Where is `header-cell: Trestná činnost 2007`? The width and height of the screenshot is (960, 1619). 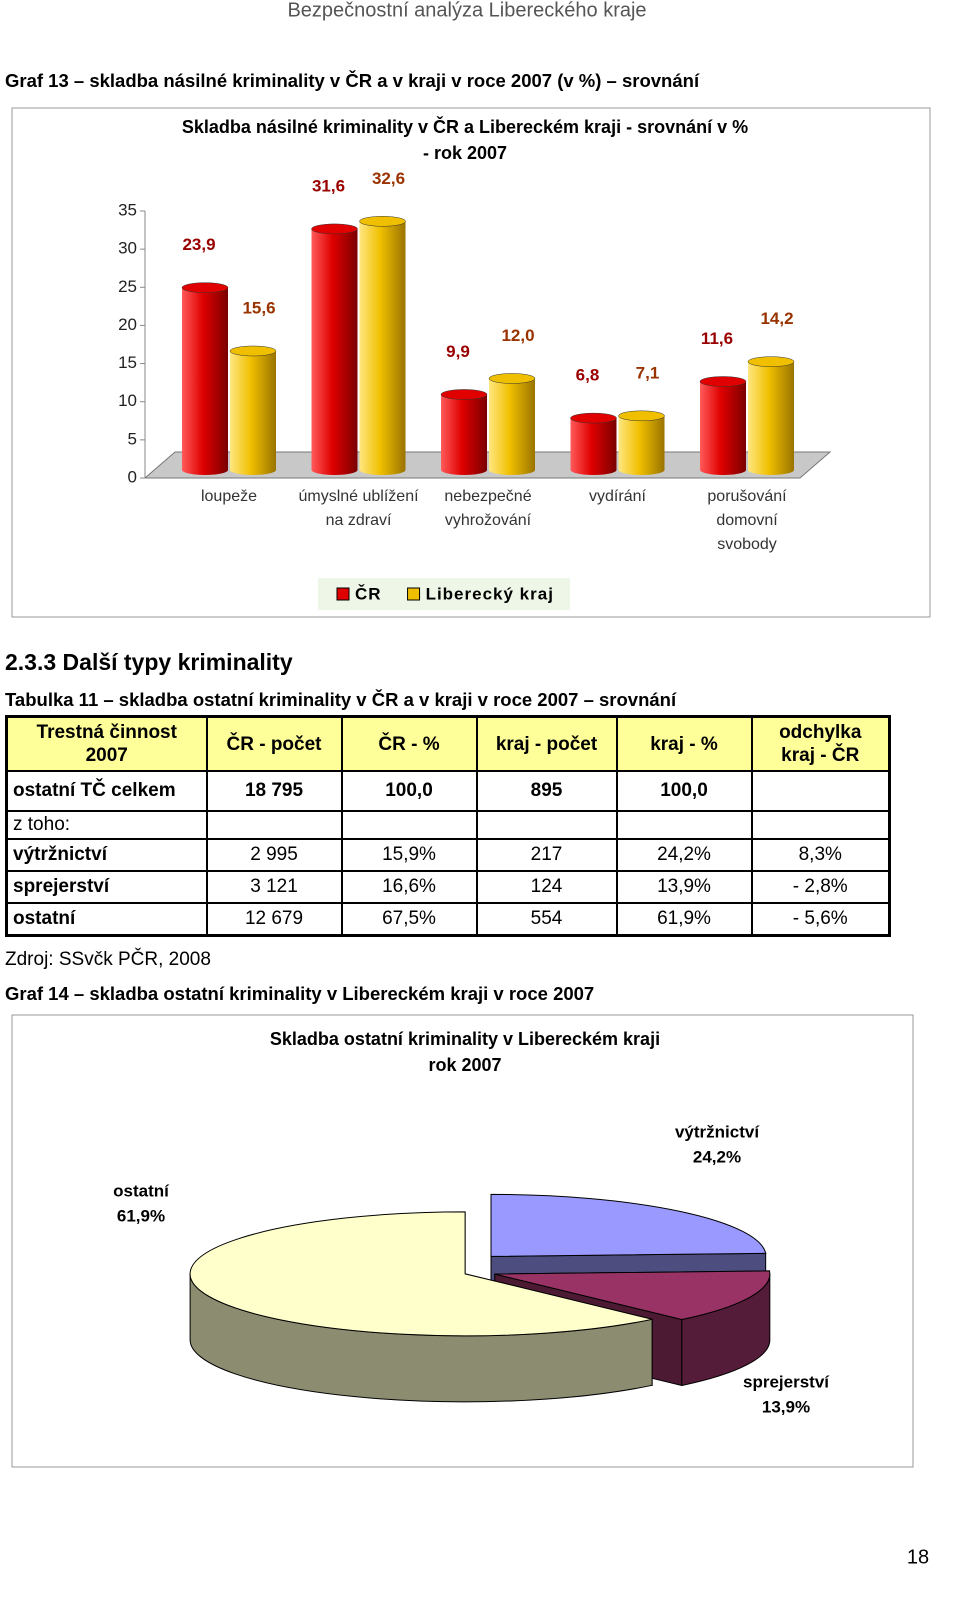
header-cell: Trestná činnost 2007 is located at coordinates (106, 743).